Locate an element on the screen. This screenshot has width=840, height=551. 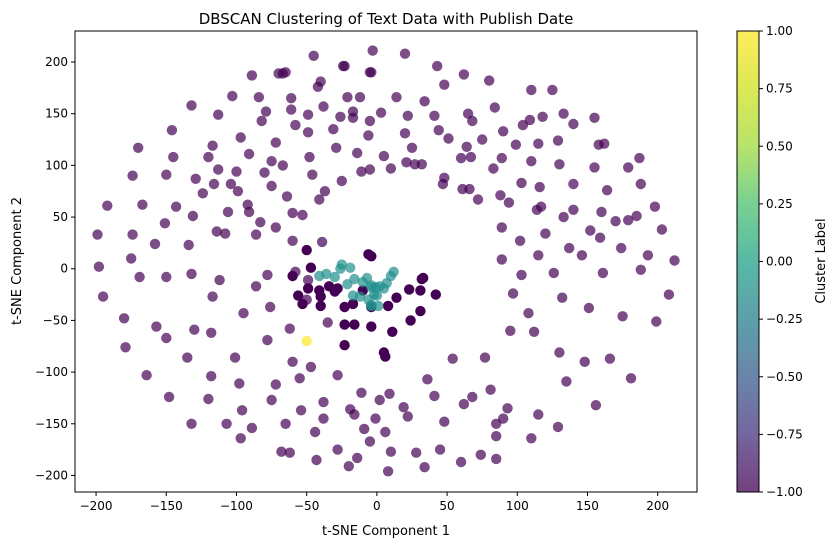
x-tick-label: 0 is located at coordinates (377, 506).